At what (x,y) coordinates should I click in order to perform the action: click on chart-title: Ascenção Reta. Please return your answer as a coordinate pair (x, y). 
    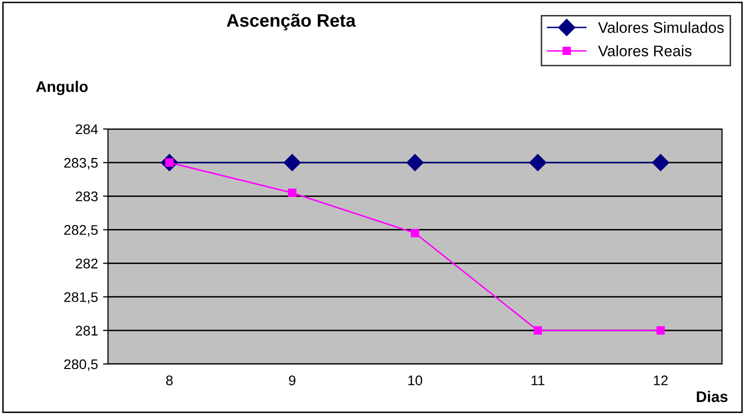
    Looking at the image, I should click on (291, 22).